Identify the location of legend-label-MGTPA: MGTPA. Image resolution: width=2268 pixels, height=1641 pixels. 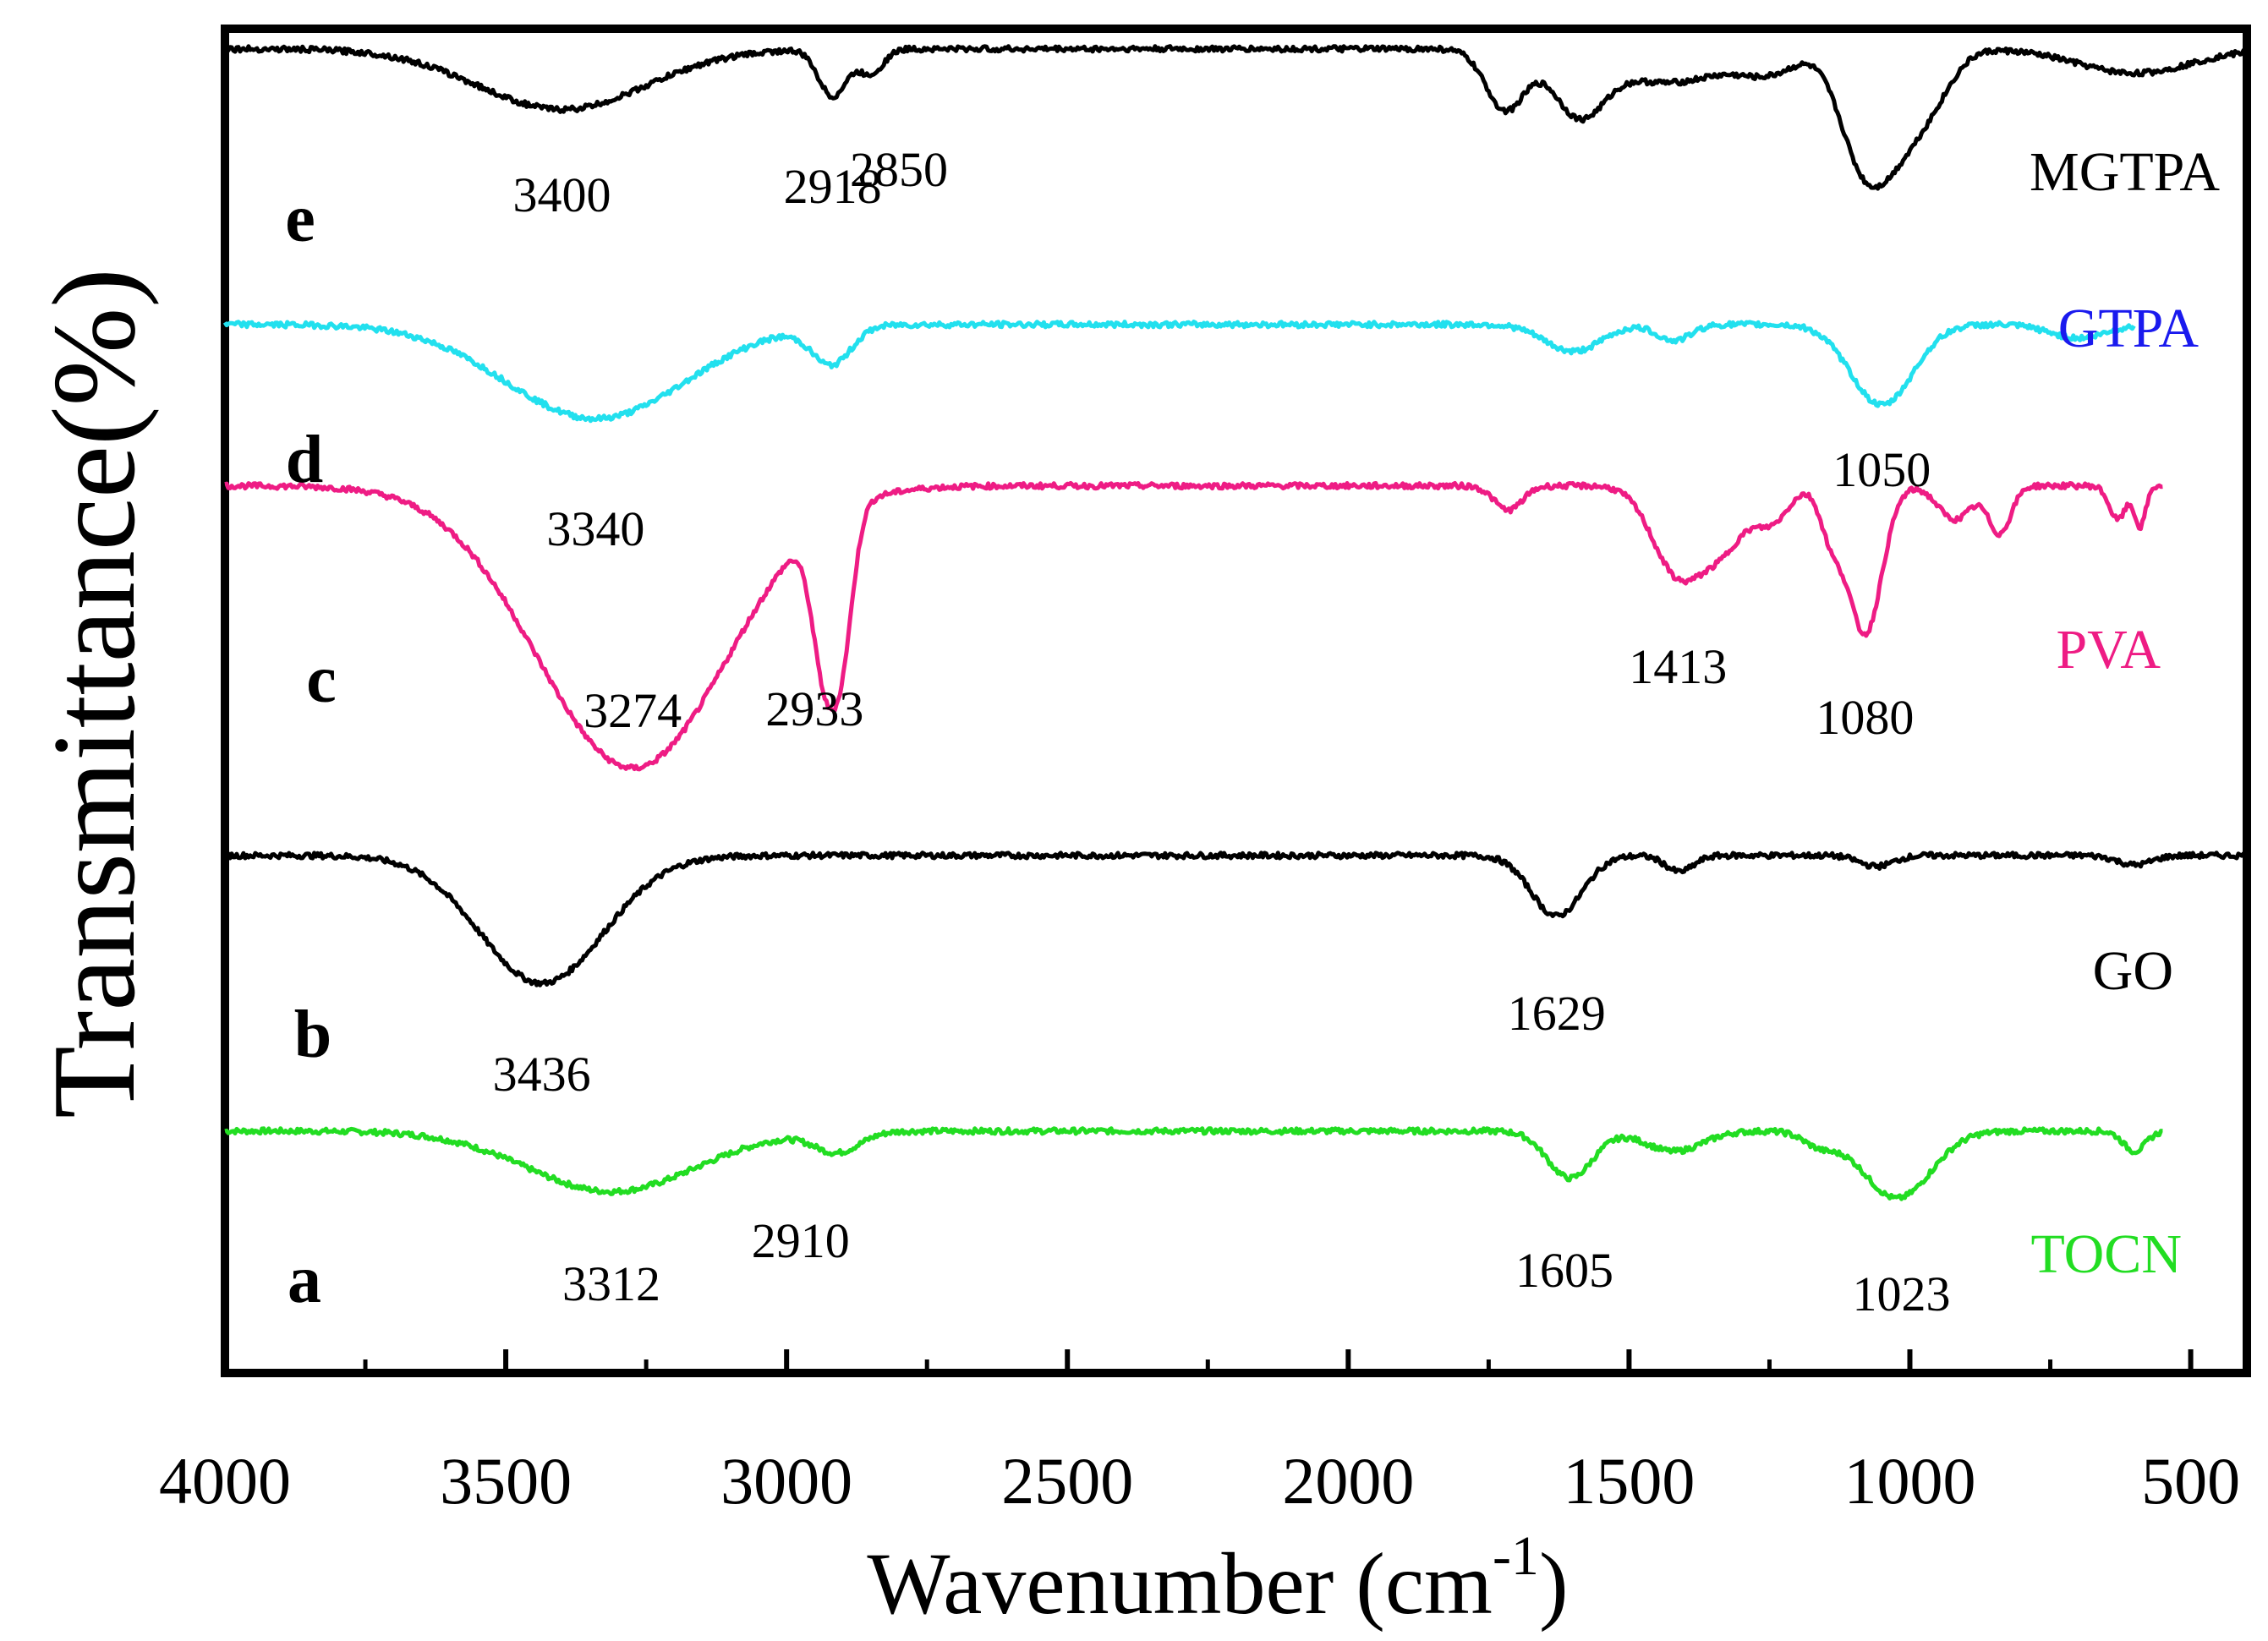
(2125, 172).